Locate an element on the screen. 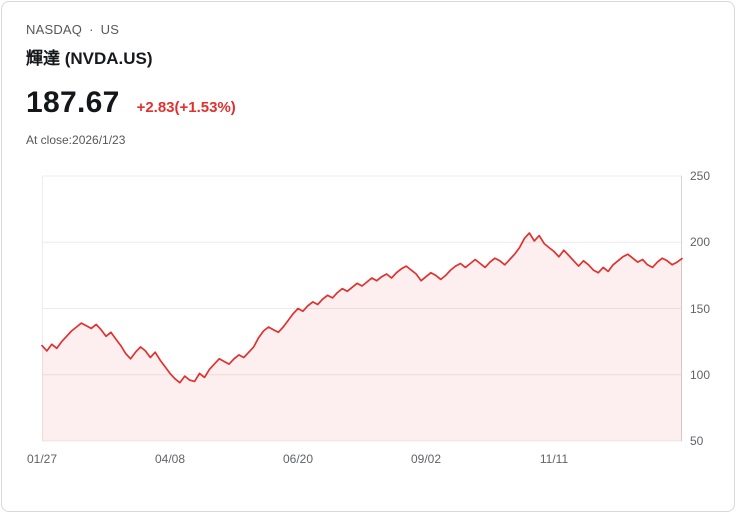  region-label: US is located at coordinates (110, 29).